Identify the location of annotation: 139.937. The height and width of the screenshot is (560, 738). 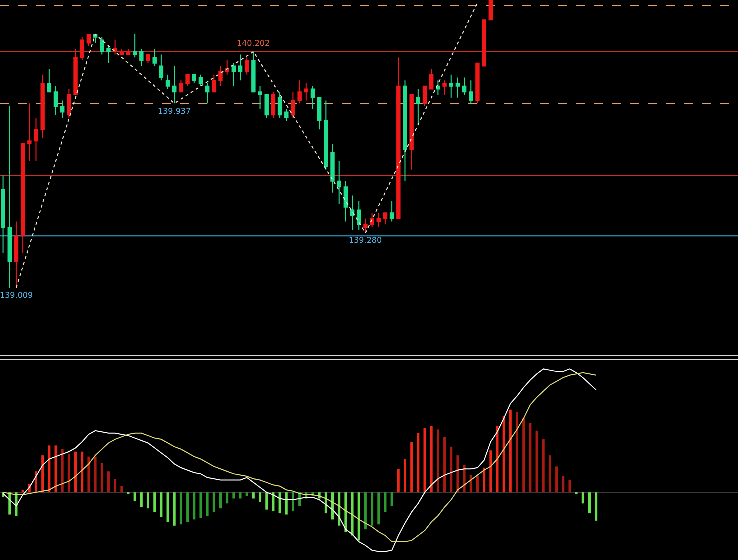
(175, 111).